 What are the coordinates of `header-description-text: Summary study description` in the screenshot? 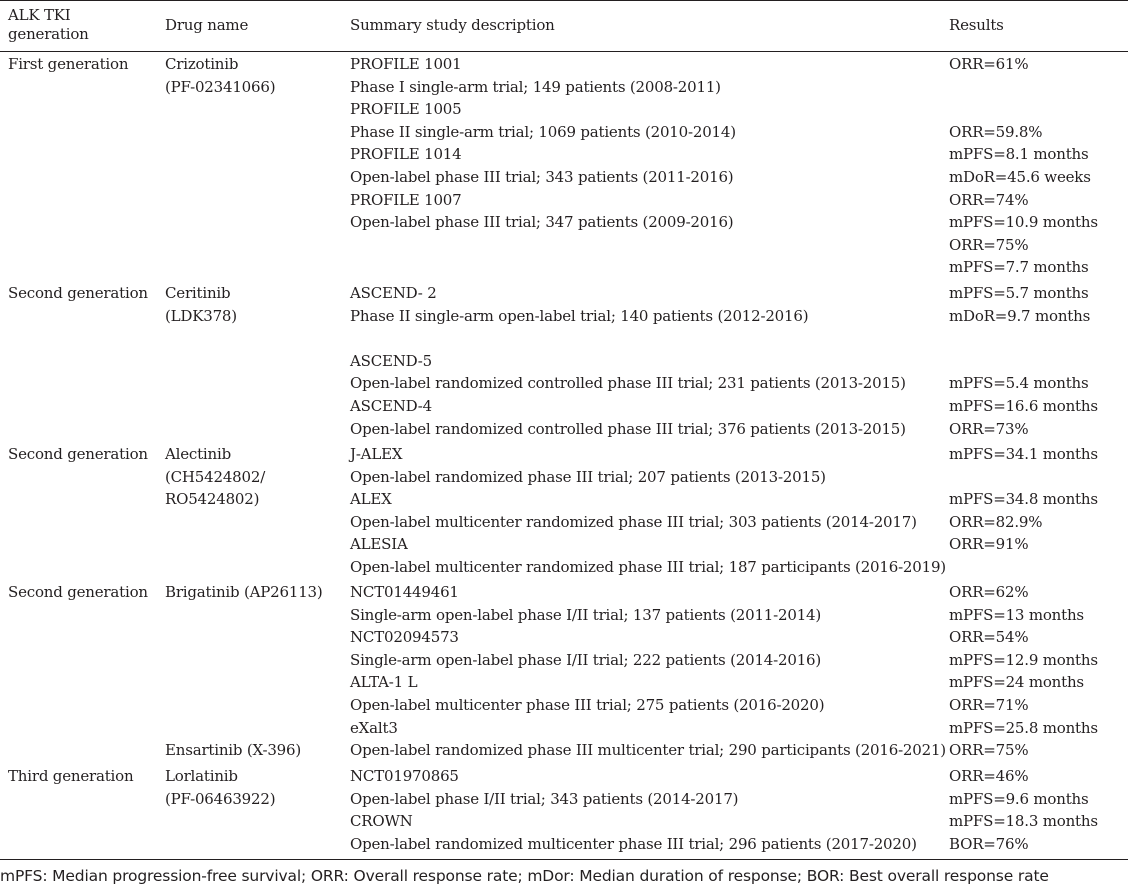 It's located at (452, 25).